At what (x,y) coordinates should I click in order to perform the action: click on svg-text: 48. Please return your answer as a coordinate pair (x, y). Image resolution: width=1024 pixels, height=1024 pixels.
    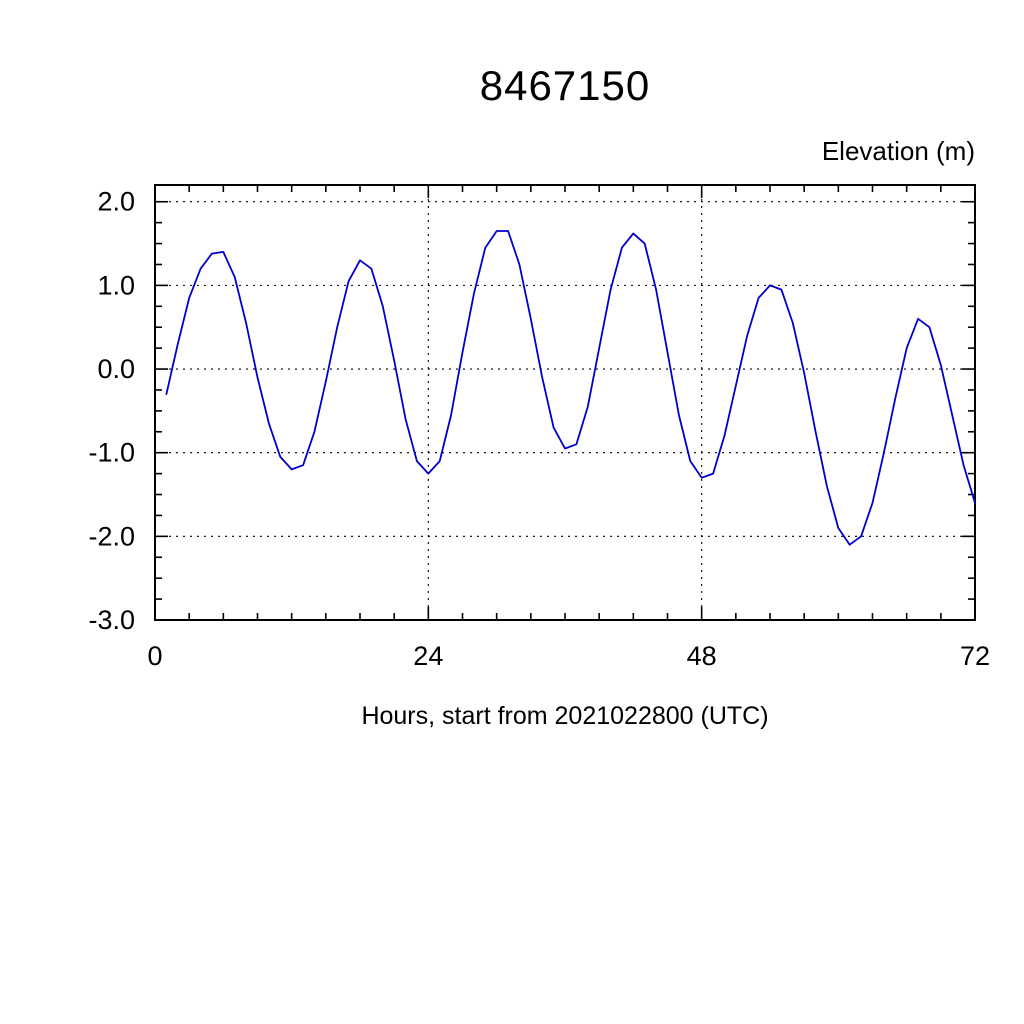
    Looking at the image, I should click on (702, 656).